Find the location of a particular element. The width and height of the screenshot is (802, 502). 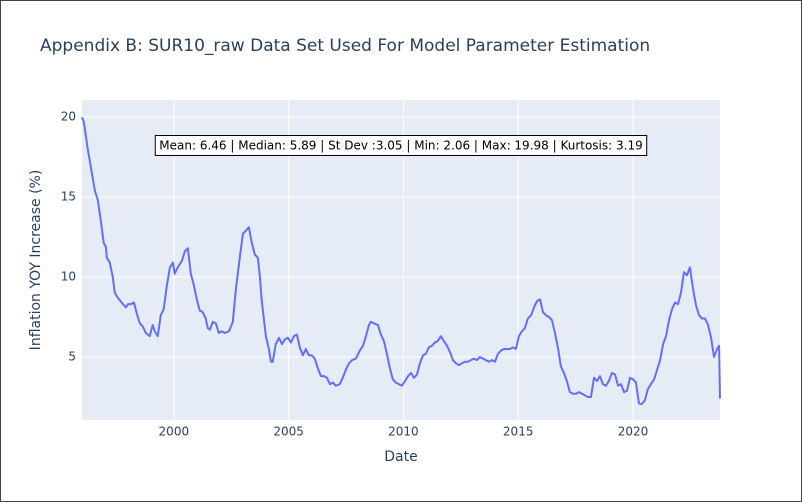

y-tick-label: 15 is located at coordinates (68, 196).